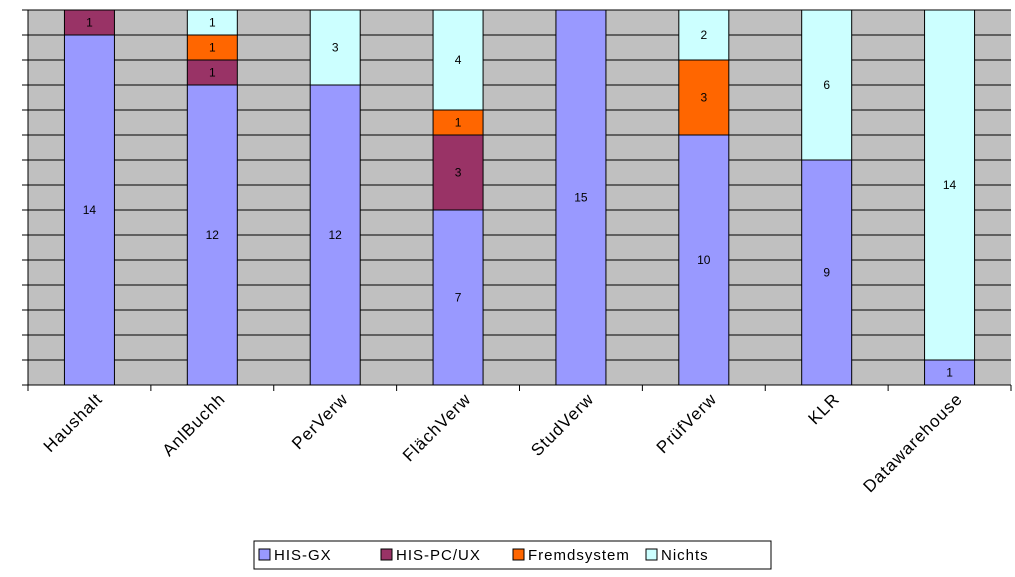 This screenshot has height=577, width=1015. What do you see at coordinates (562, 424) in the screenshot?
I see `category-label: StudVerw` at bounding box center [562, 424].